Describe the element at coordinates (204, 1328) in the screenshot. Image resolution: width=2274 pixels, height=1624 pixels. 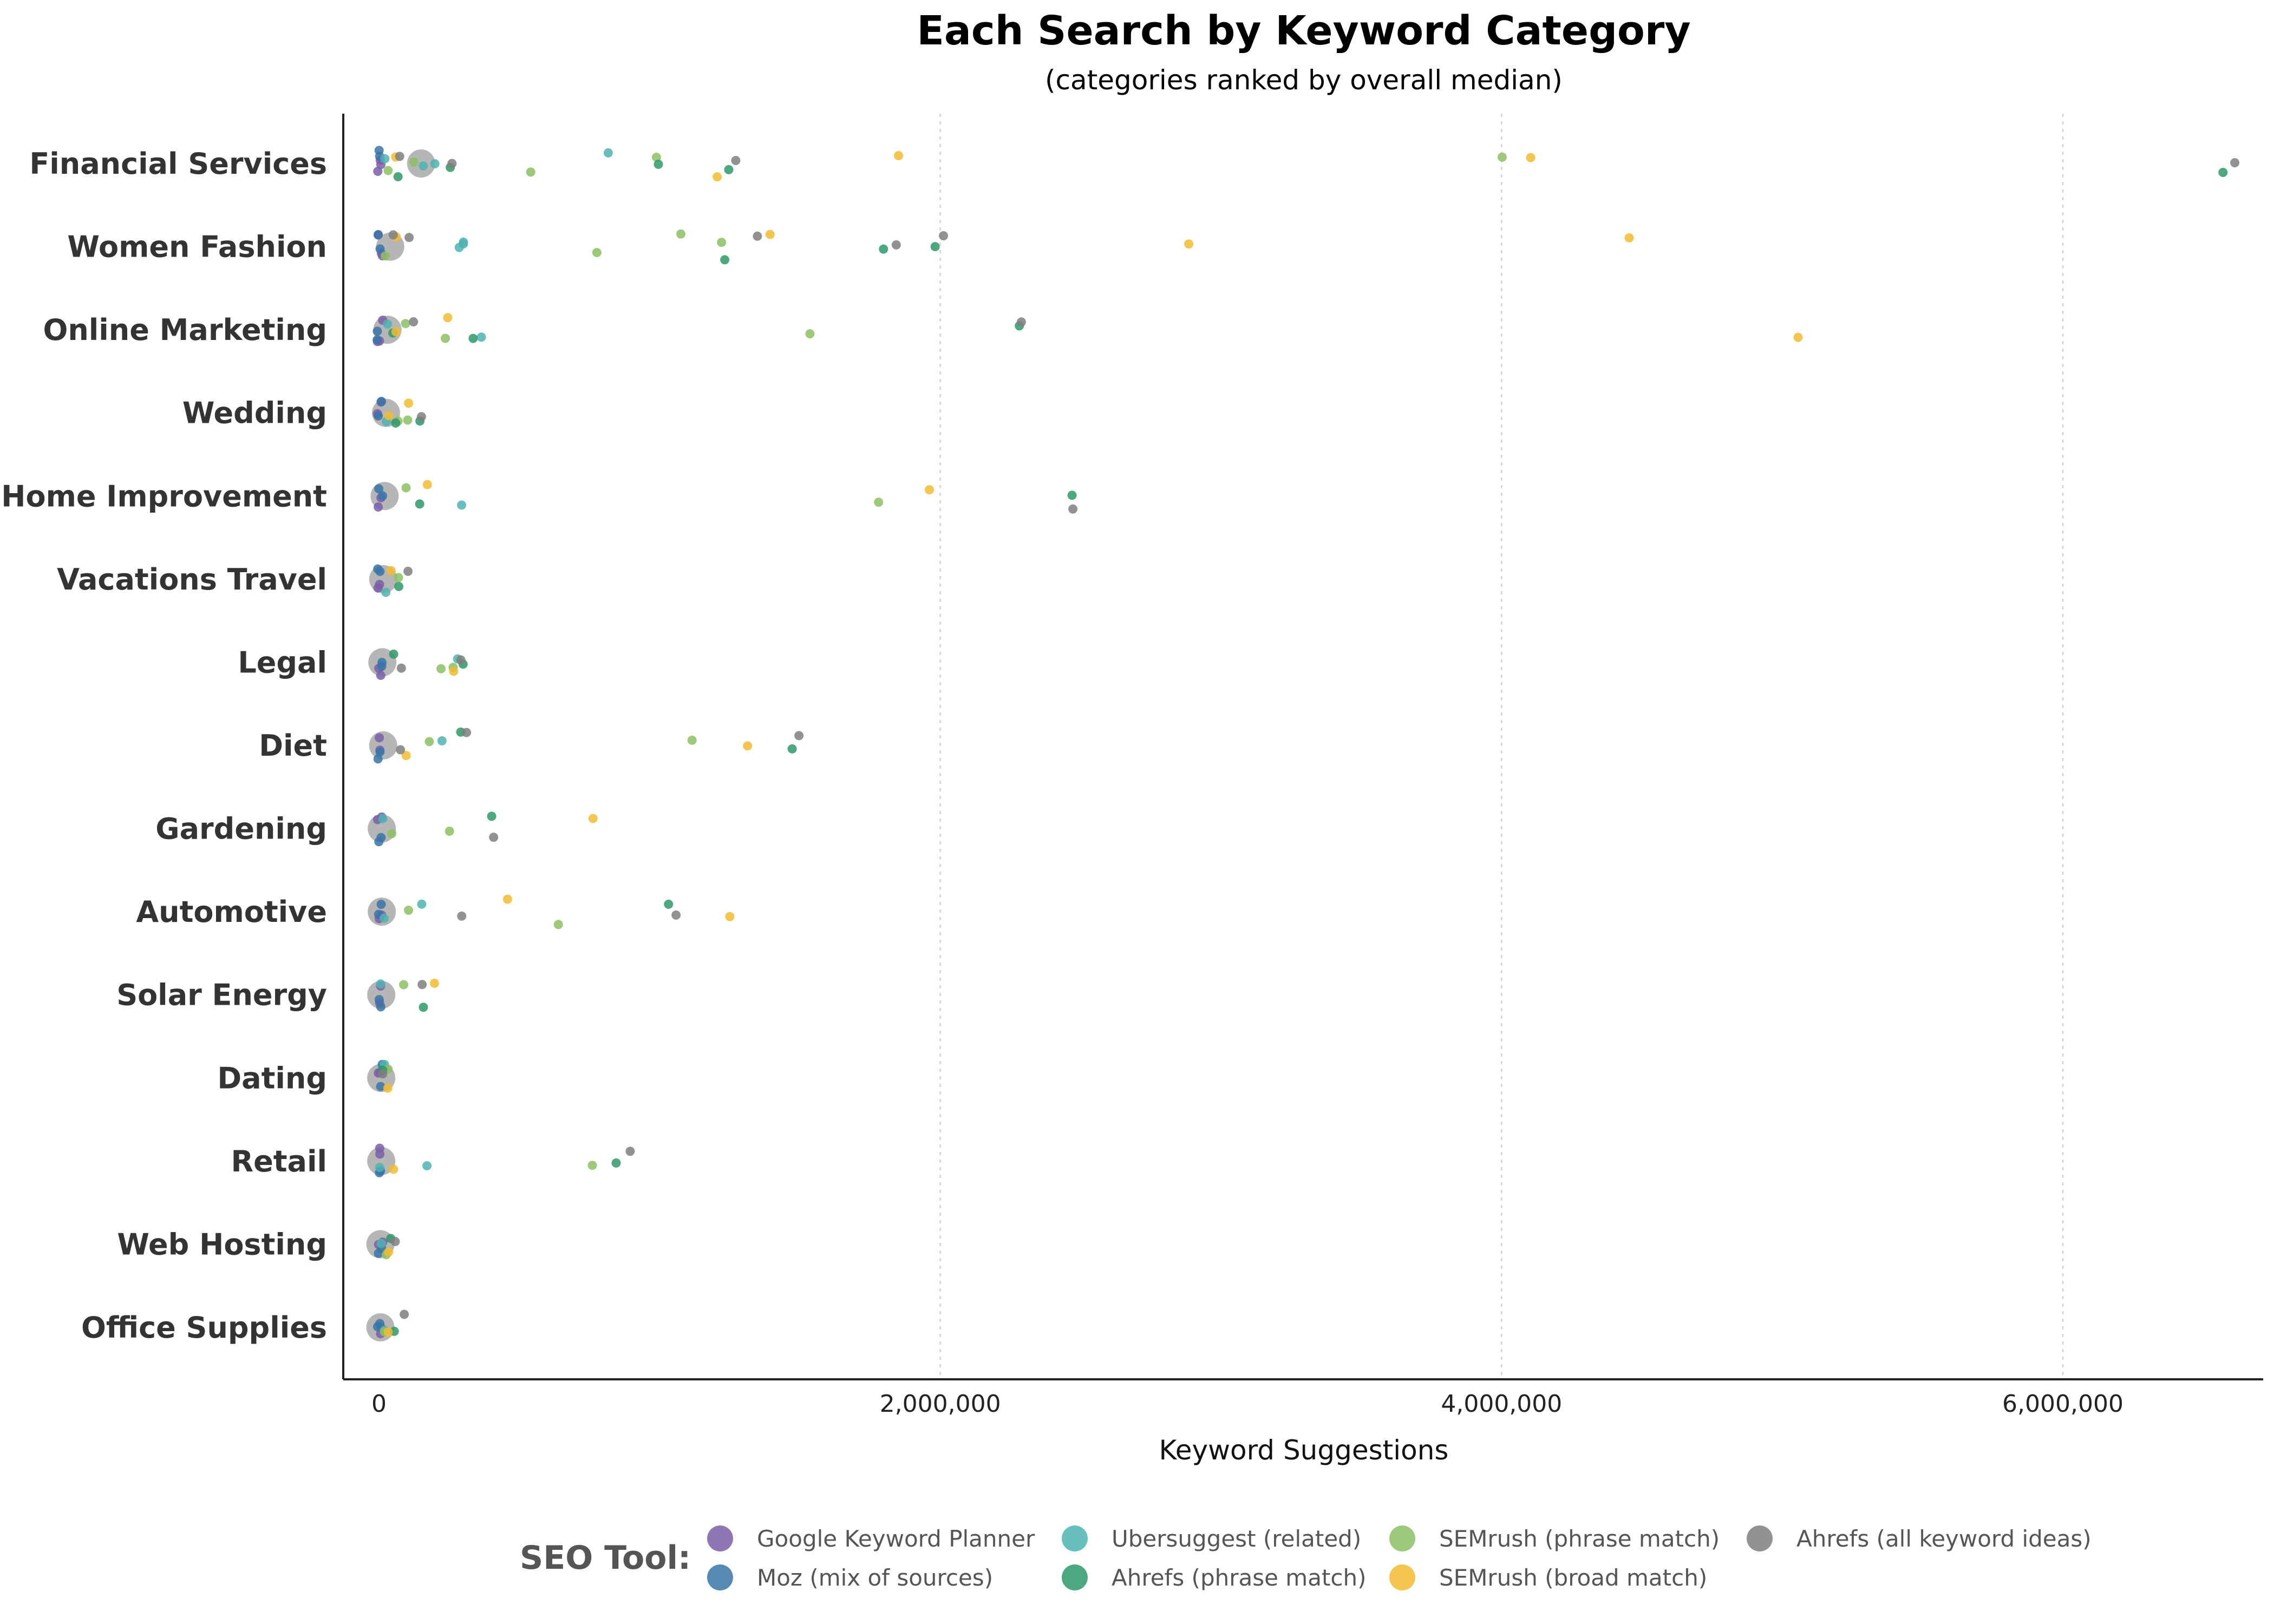
I see `category-label: Office Supplies` at that location.